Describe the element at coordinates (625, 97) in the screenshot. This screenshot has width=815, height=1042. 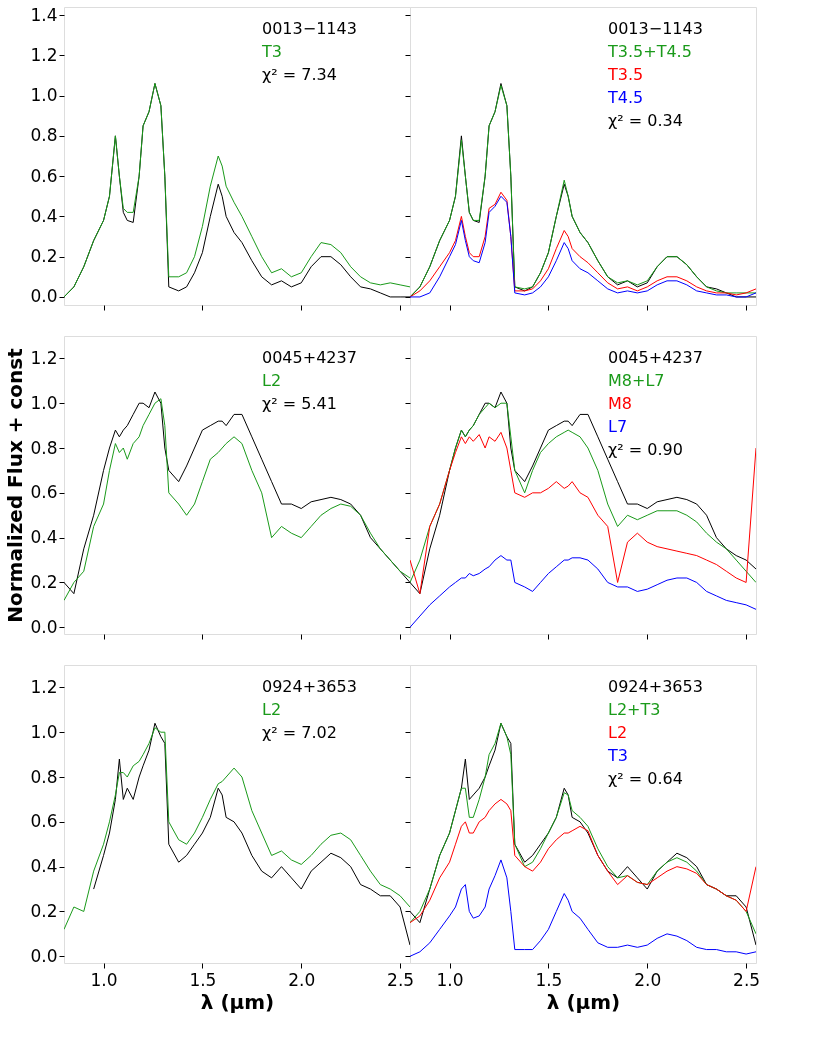
I see `text: T4.5` at that location.